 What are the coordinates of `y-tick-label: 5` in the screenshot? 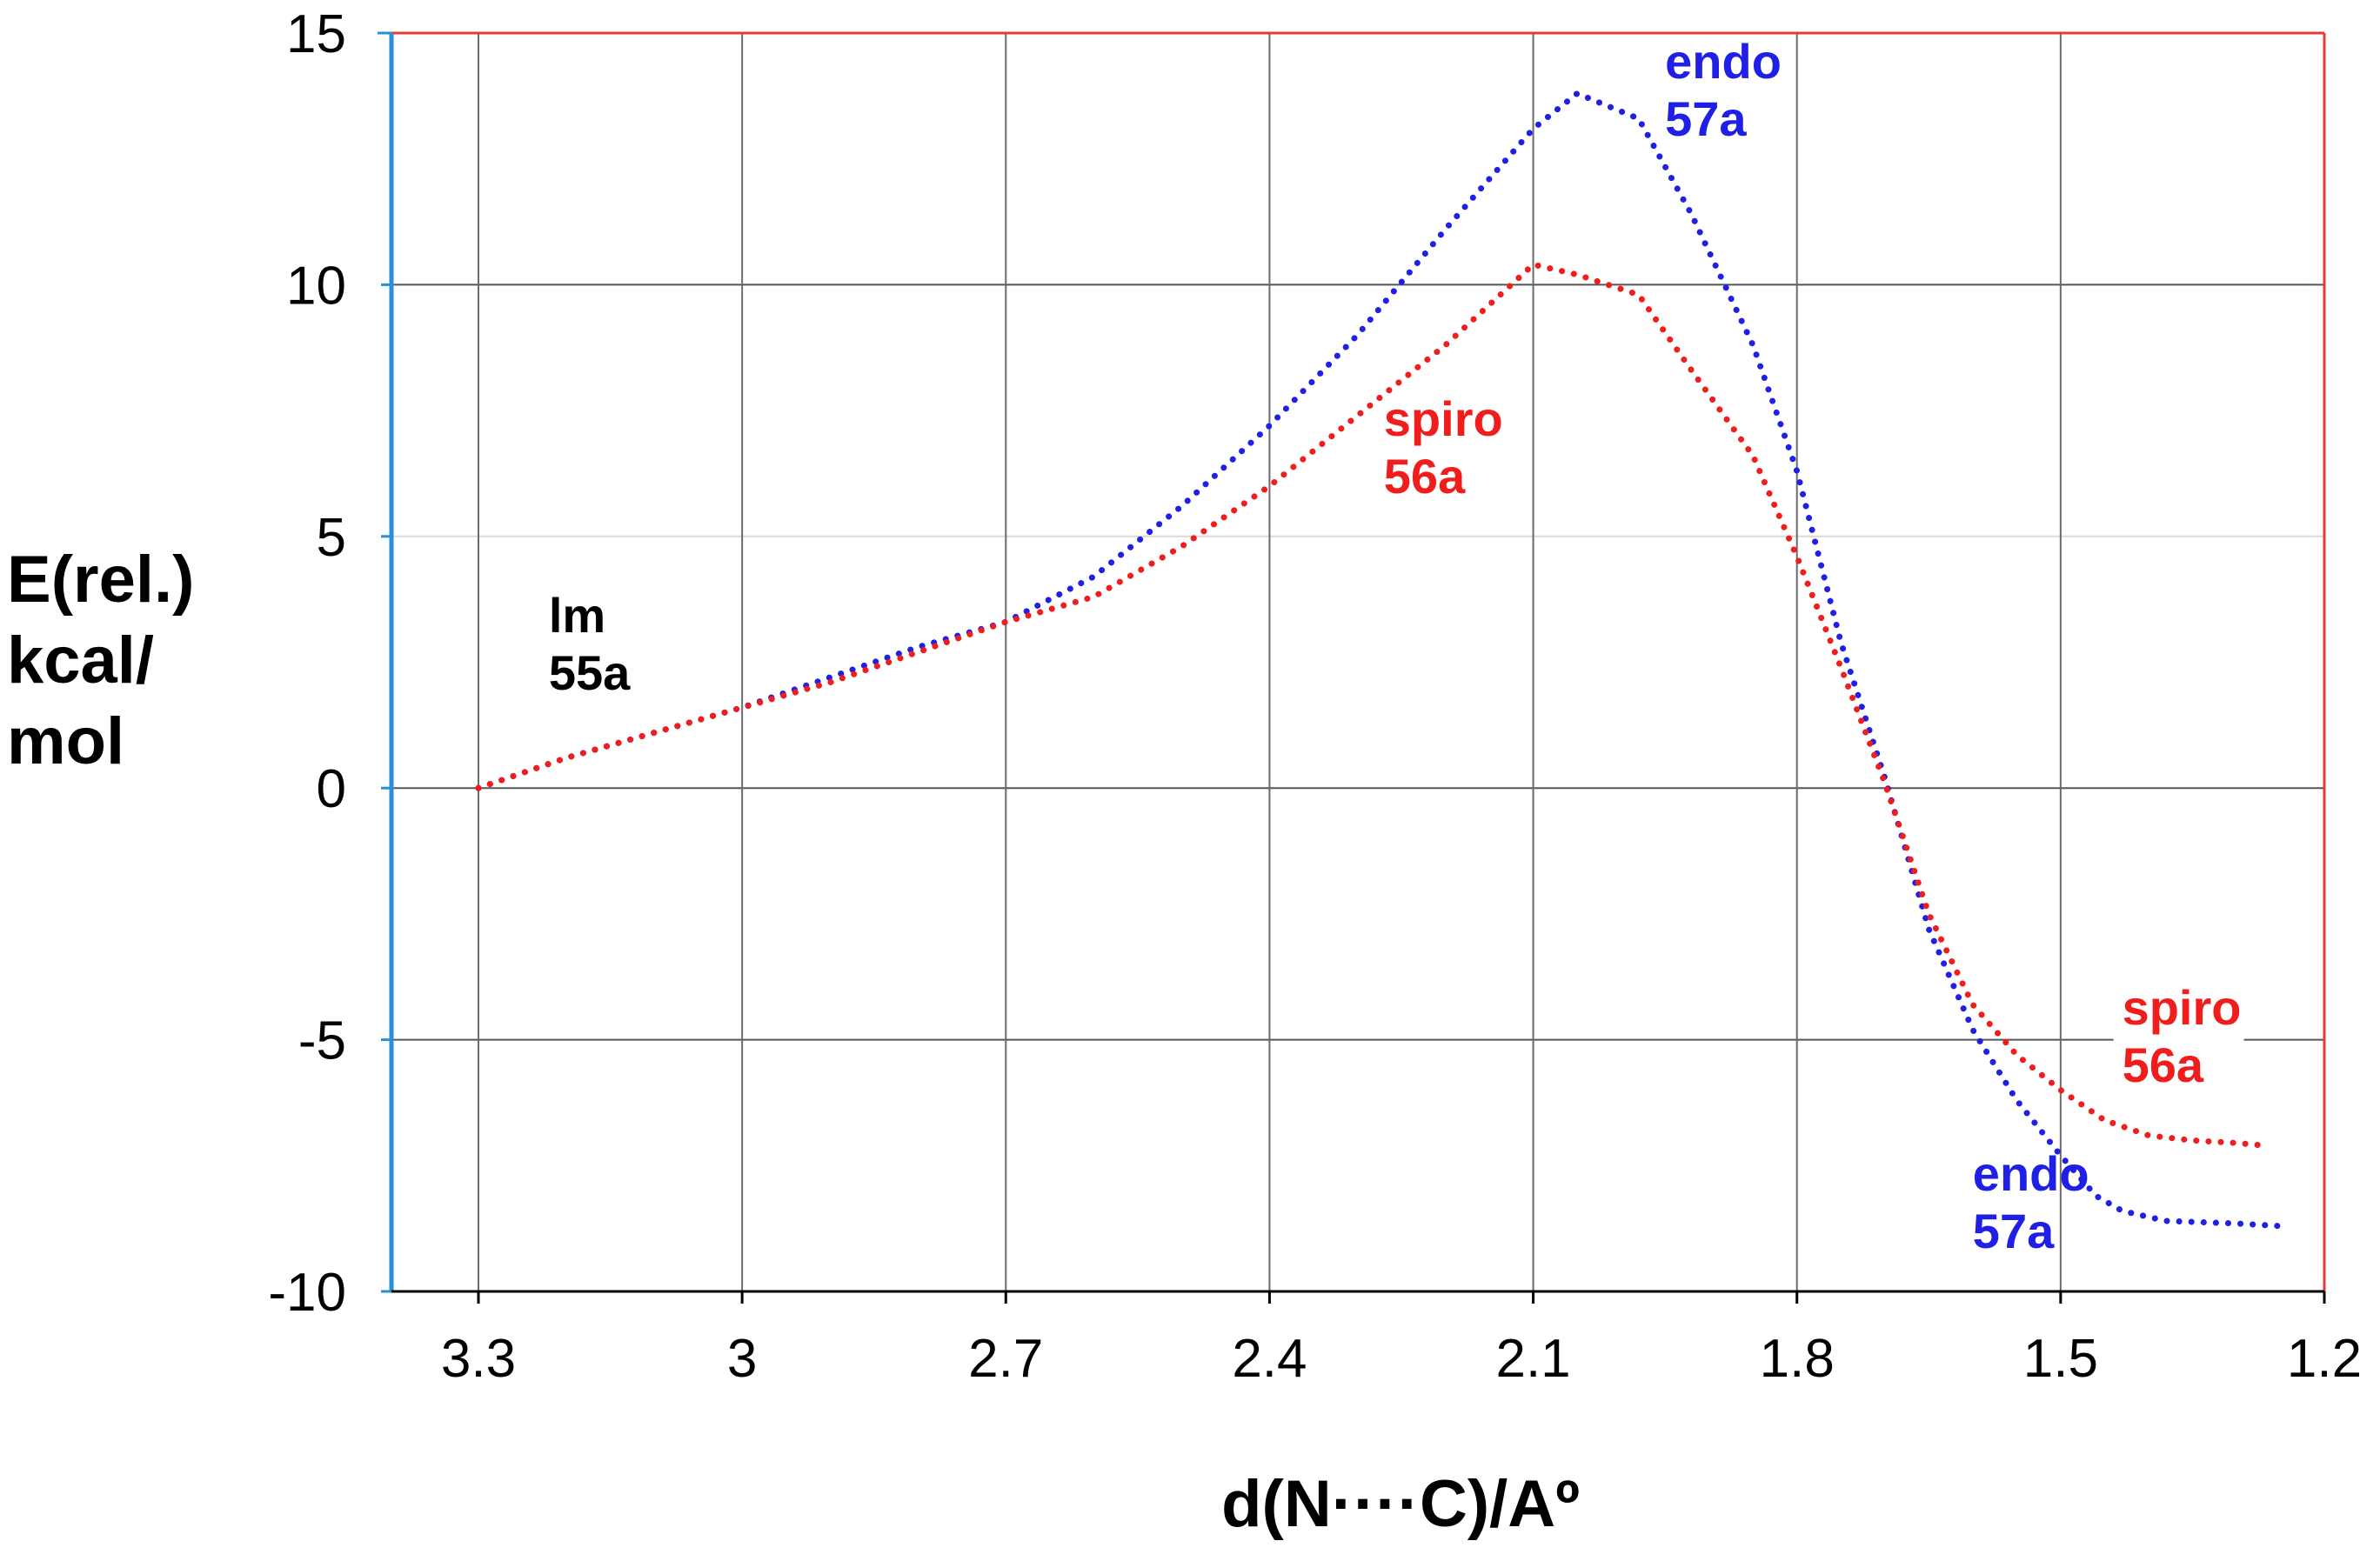 It's located at (331, 538).